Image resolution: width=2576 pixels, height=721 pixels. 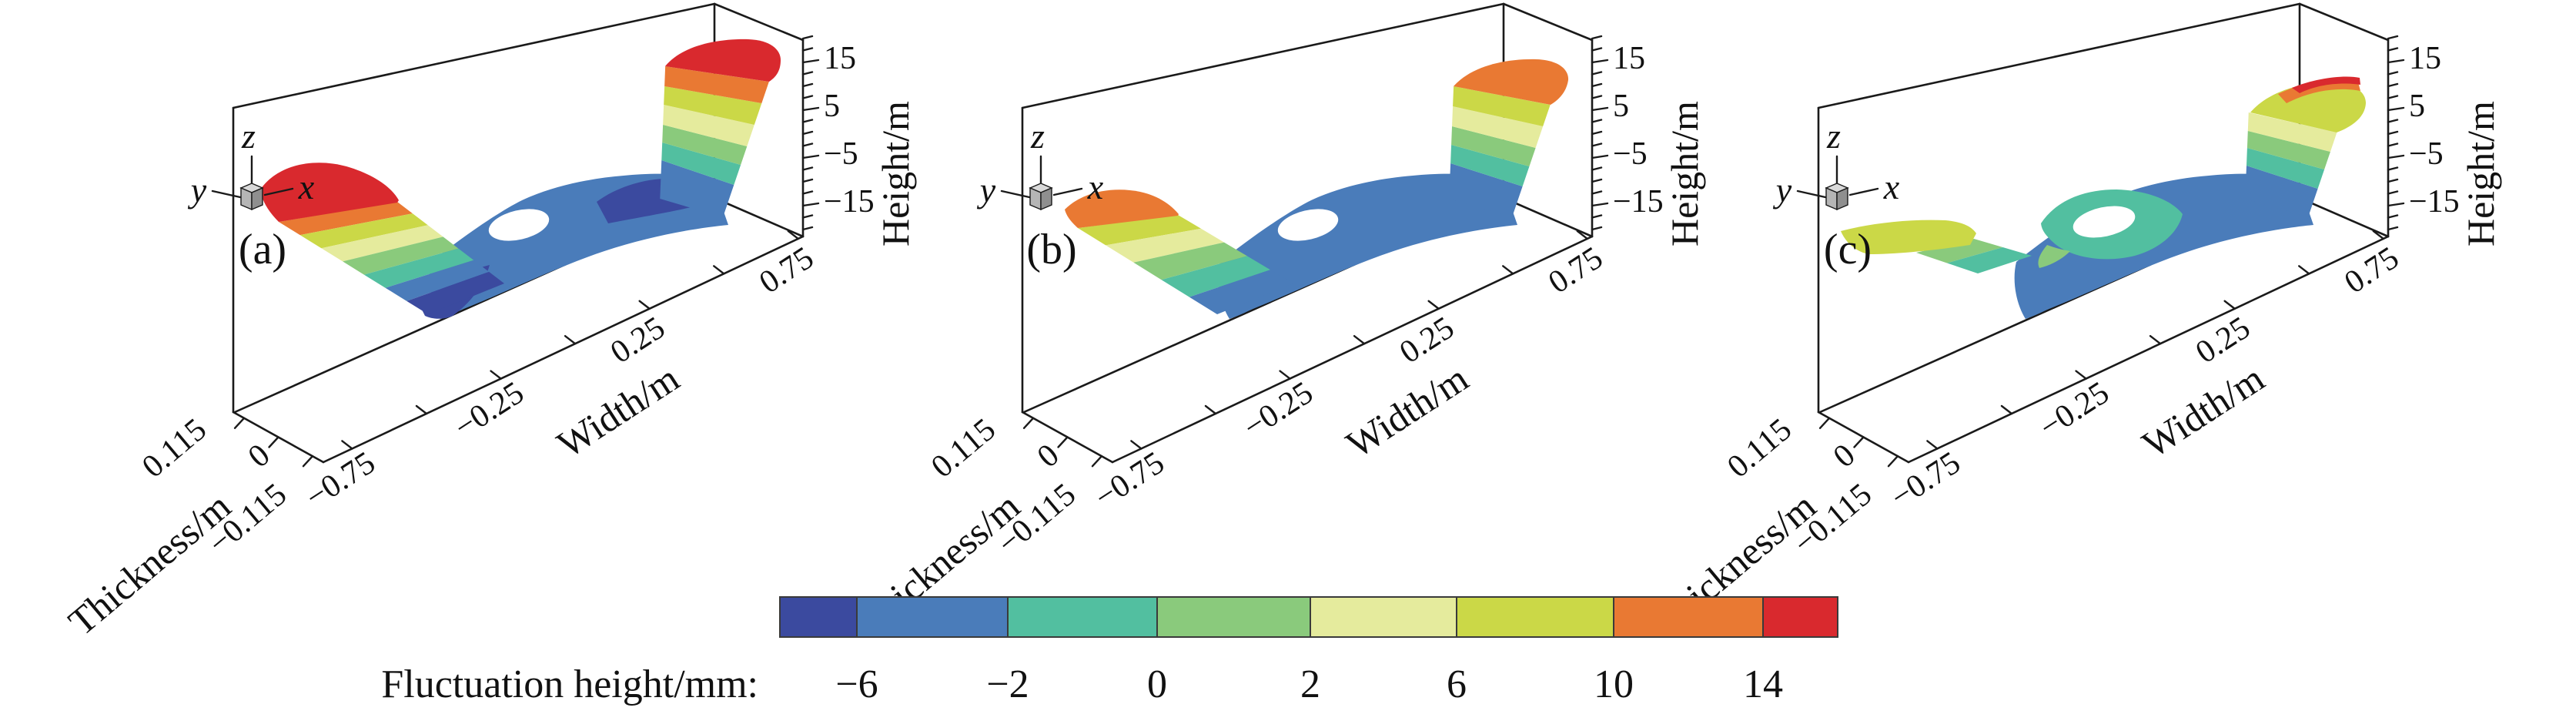 I want to click on colorbar-title: Fluctuation height/mm:, so click(x=569, y=684).